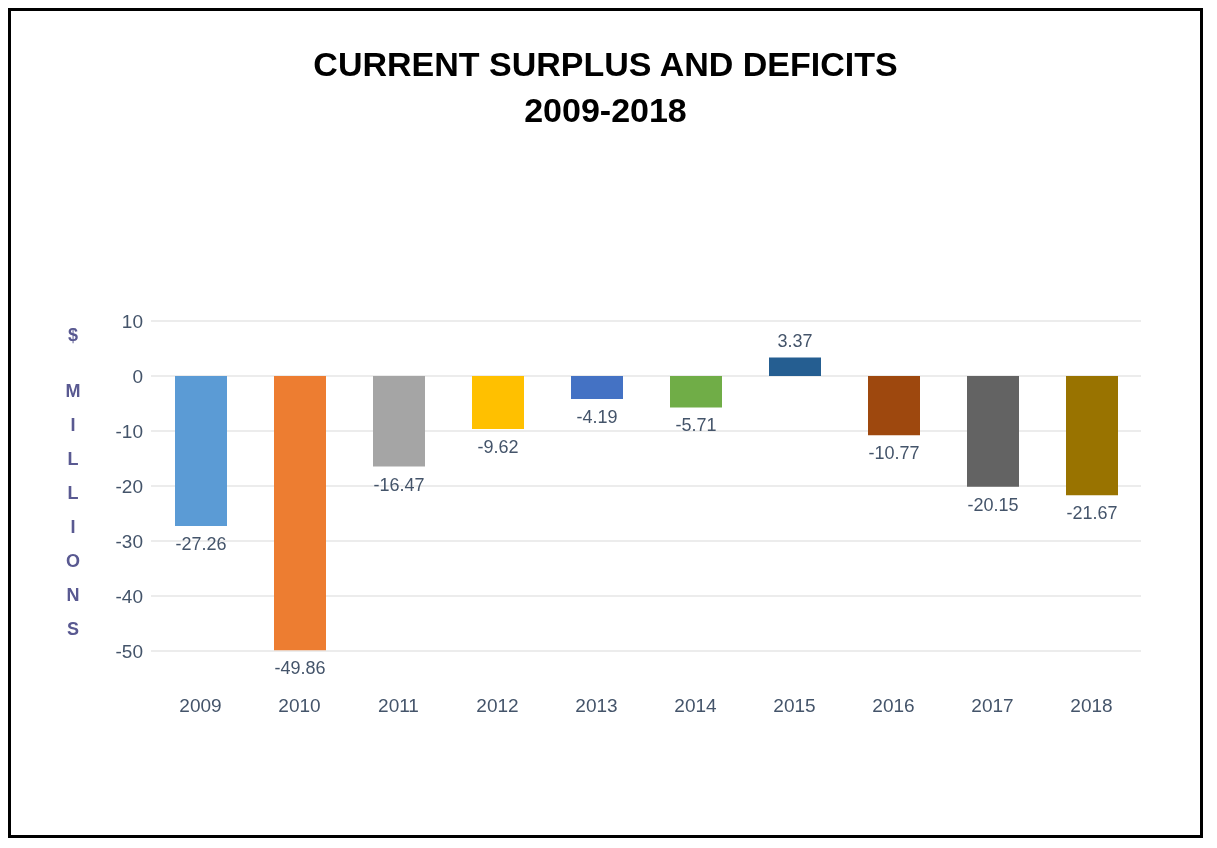  What do you see at coordinates (498, 446) in the screenshot?
I see `data-label: -9.62` at bounding box center [498, 446].